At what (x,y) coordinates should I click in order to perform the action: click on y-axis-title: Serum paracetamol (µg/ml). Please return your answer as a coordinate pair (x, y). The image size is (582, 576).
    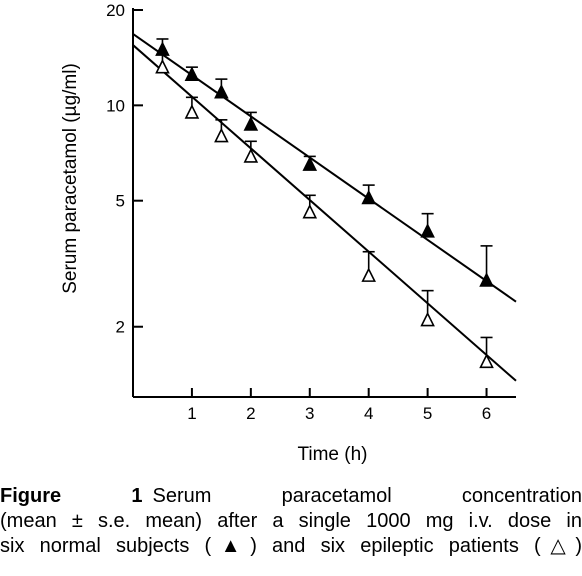
    Looking at the image, I should click on (70, 178).